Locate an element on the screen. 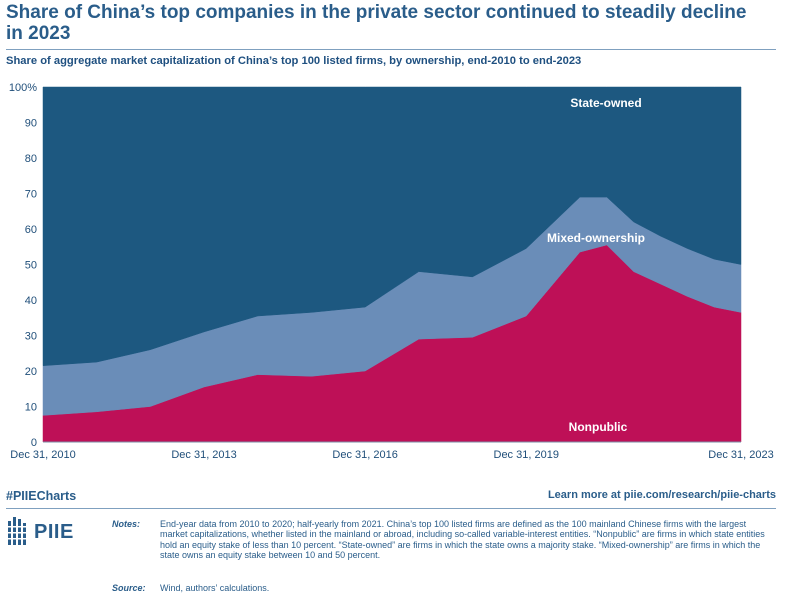  y-tick-label: 10 is located at coordinates (31, 408).